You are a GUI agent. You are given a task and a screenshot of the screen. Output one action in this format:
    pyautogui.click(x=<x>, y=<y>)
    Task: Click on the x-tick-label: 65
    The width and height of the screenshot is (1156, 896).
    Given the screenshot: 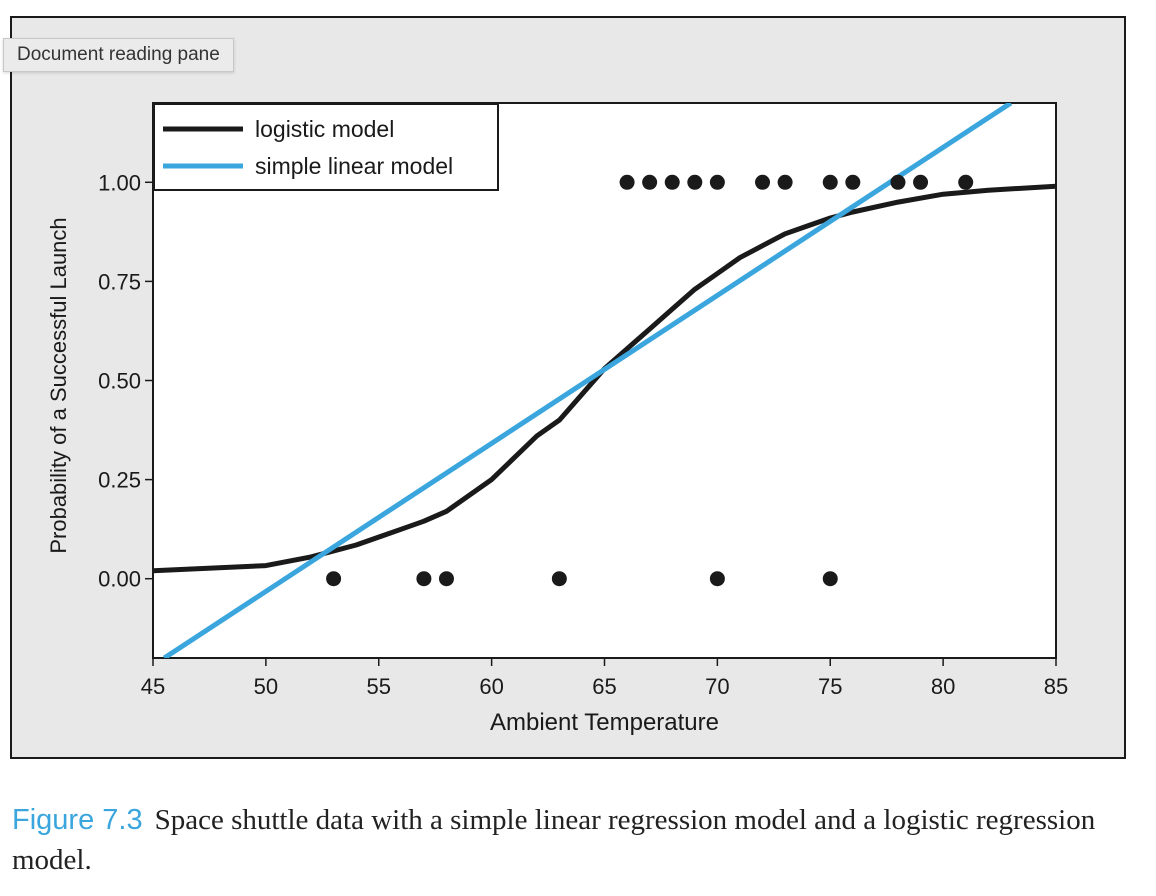 What is the action you would take?
    pyautogui.click(x=604, y=686)
    